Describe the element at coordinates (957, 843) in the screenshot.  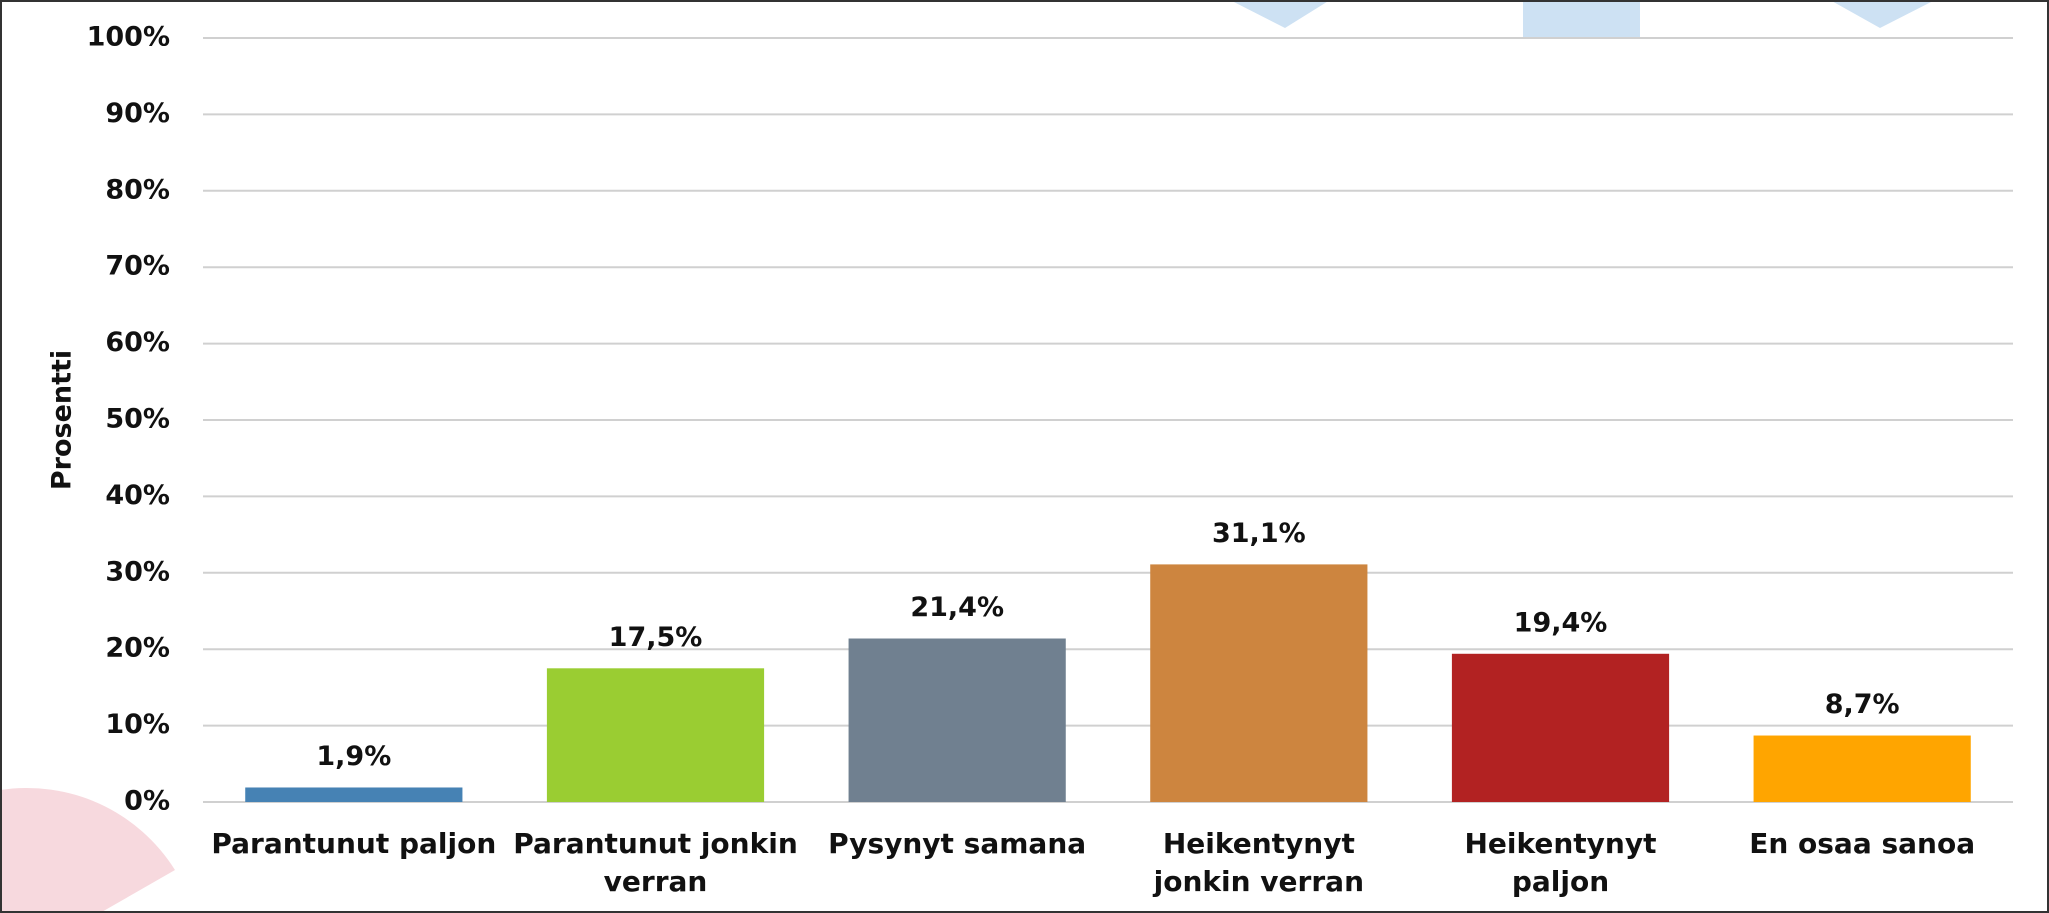
I see `x-tick-label: Pysynyt samana` at that location.